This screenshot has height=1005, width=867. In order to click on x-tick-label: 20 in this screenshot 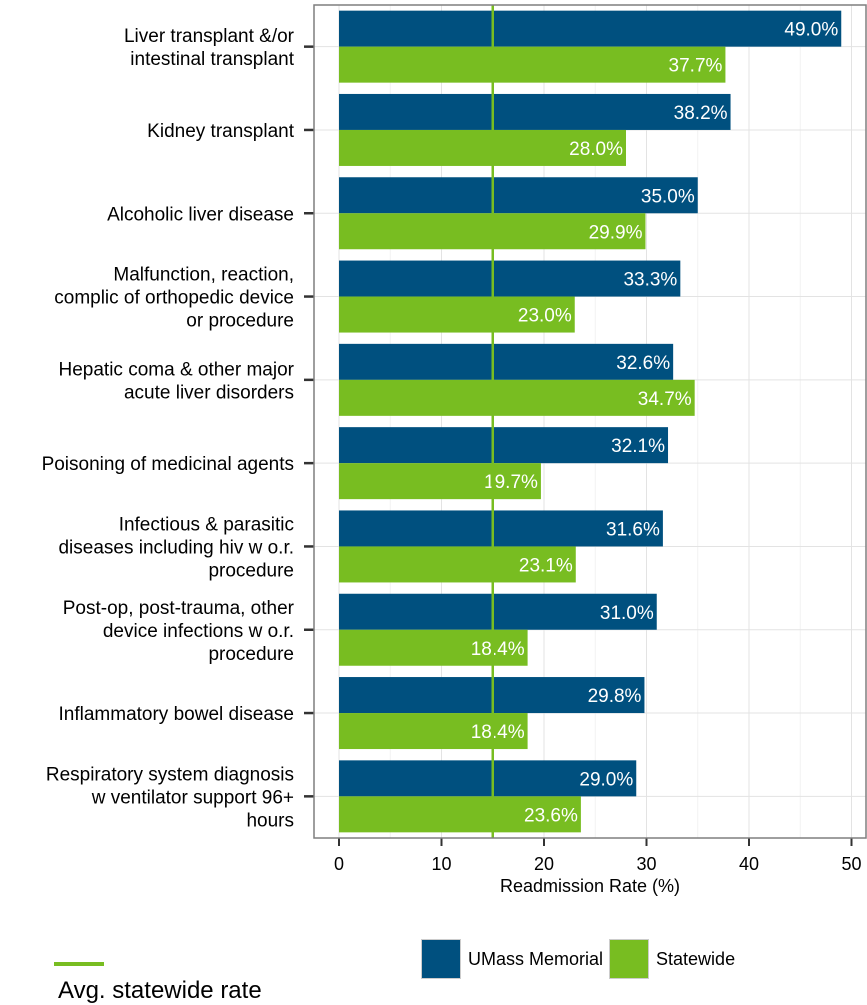, I will do `click(544, 864)`.